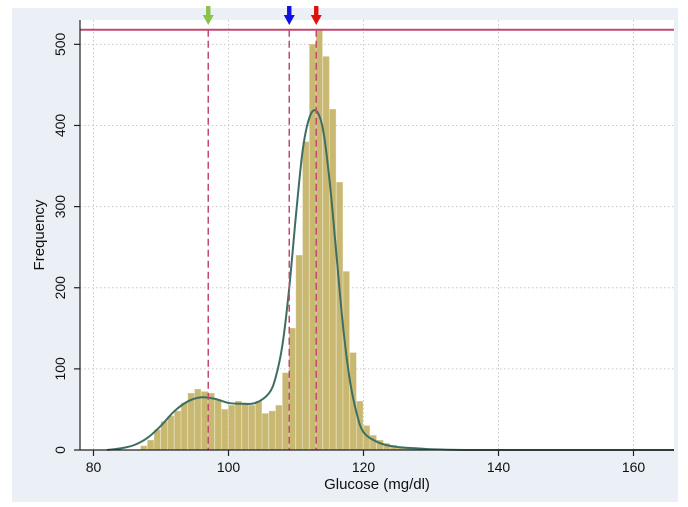  Describe the element at coordinates (60, 44) in the screenshot. I see `y-tick-label: 500` at that location.